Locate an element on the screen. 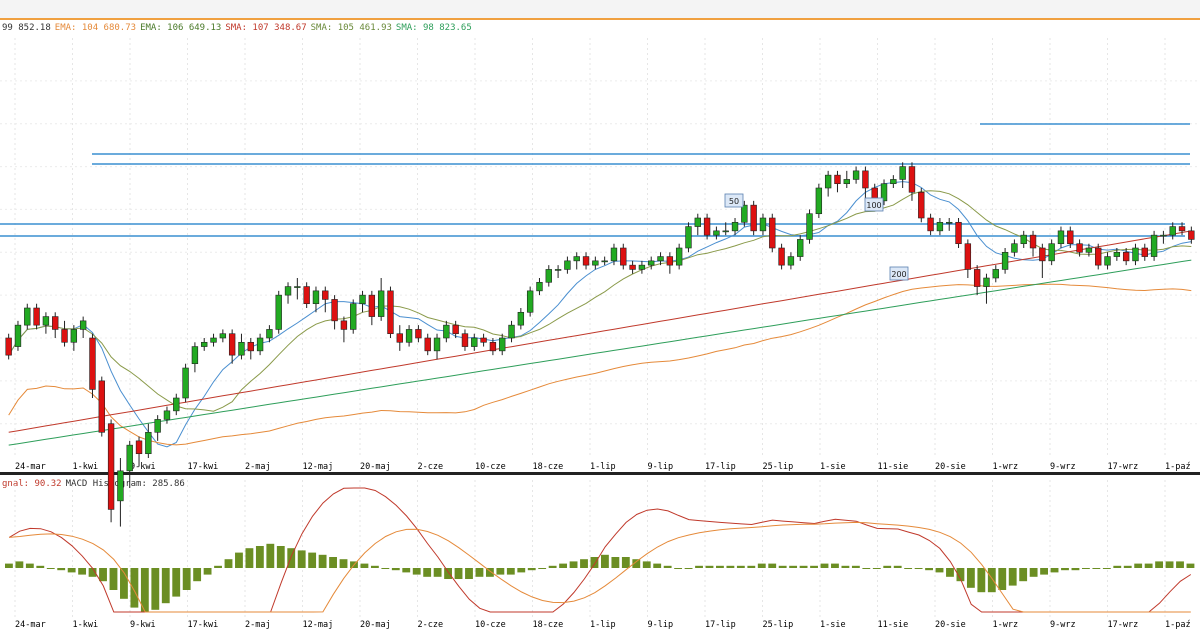 The width and height of the screenshot is (1200, 630). signal-line is located at coordinates (600, 567).